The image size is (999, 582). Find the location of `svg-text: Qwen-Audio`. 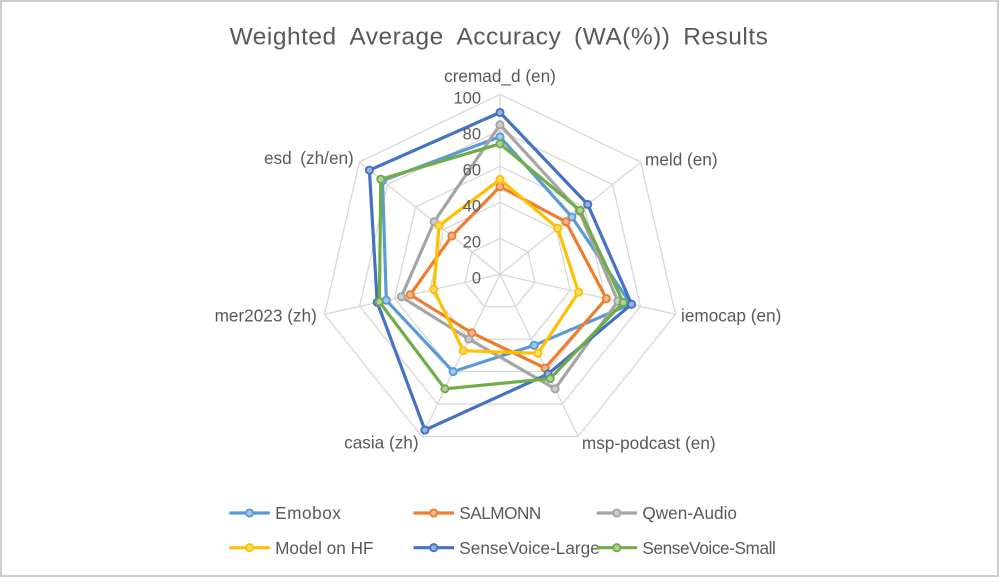

svg-text: Qwen-Audio is located at coordinates (689, 513).